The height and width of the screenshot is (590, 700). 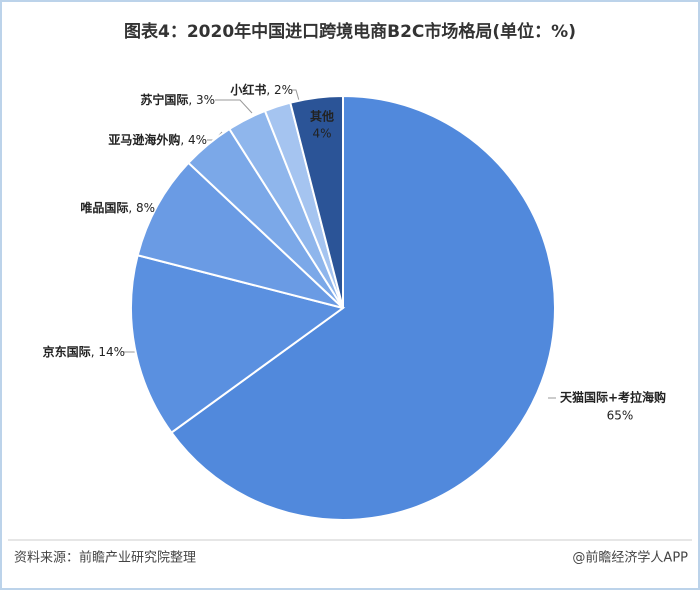 What do you see at coordinates (322, 116) in the screenshot?
I see `category-label: 其他` at bounding box center [322, 116].